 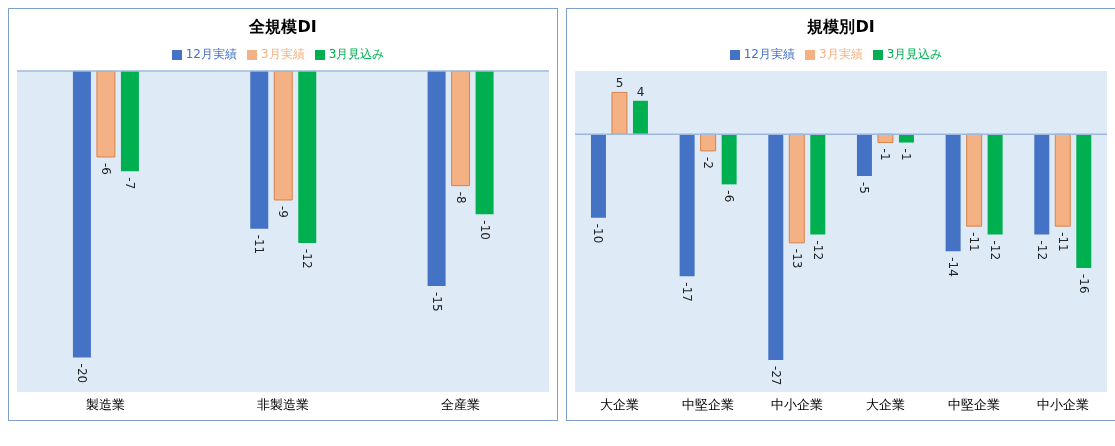 I want to click on data-label: -8, so click(x=460, y=197).